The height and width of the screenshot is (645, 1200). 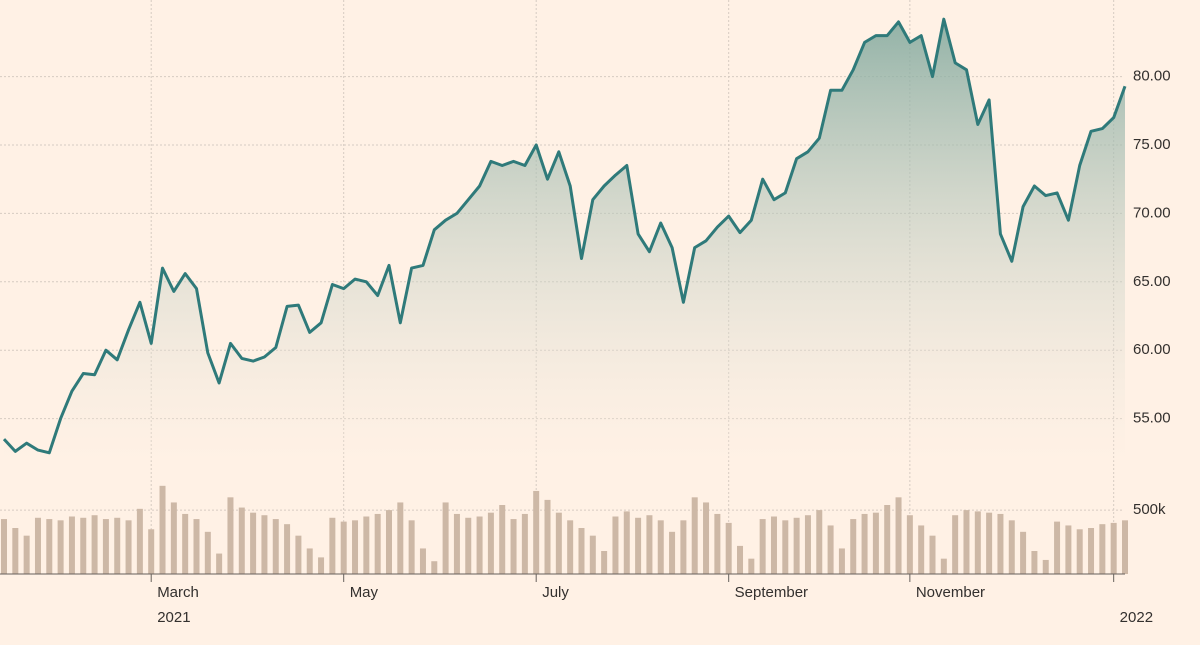 I want to click on y-tick-label: 75.00, so click(x=1152, y=144).